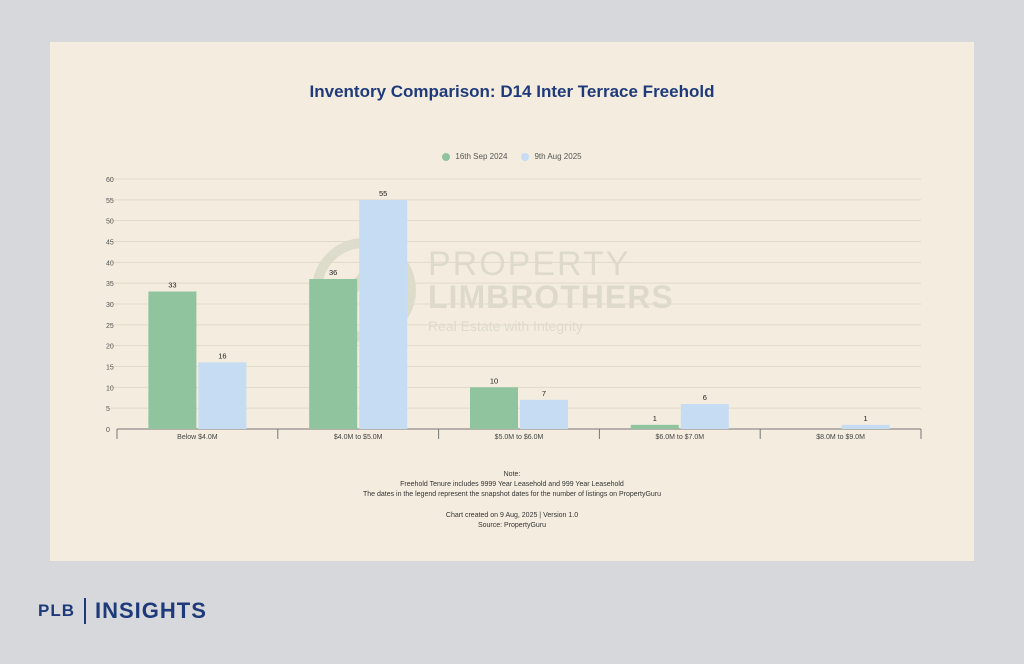 The image size is (1024, 664). I want to click on y-tick-label: 10, so click(110, 388).